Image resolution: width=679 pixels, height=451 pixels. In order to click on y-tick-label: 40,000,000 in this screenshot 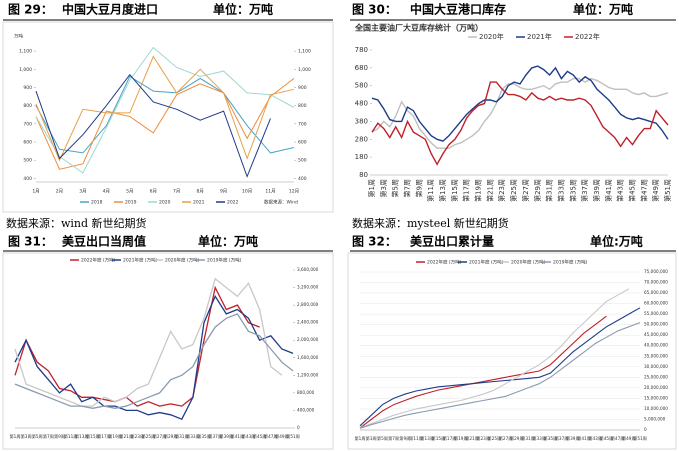, I will do `click(656, 345)`.